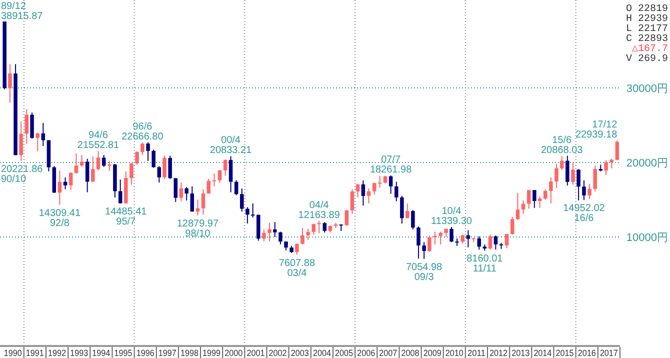 This screenshot has width=670, height=358. I want to click on y-tick-label: 10000円, so click(647, 238).